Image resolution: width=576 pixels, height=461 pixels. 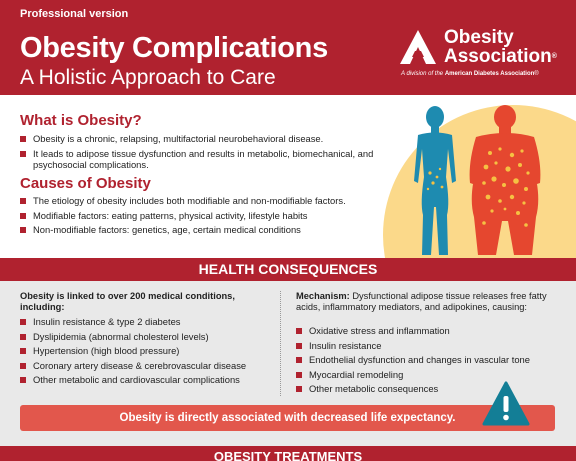 What do you see at coordinates (428, 389) in the screenshot?
I see `list-item: Other metabolic consequences` at bounding box center [428, 389].